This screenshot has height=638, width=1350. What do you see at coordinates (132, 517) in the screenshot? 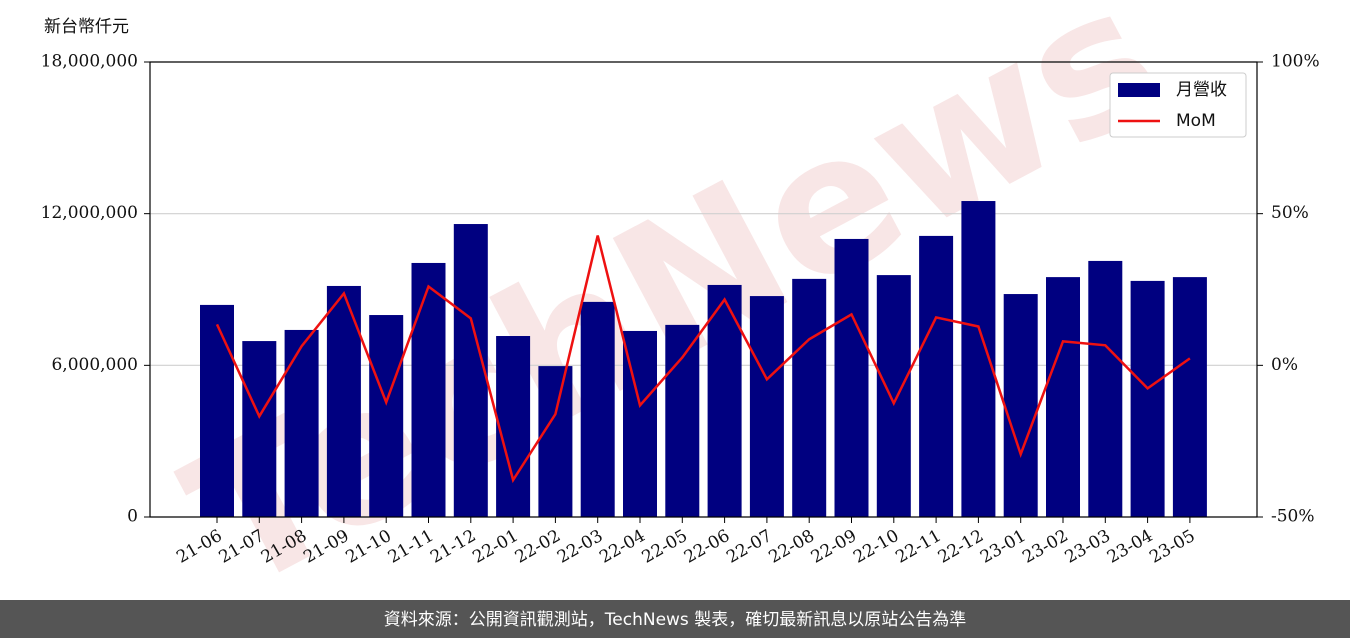
I see `y-tick-label: 0` at bounding box center [132, 517].